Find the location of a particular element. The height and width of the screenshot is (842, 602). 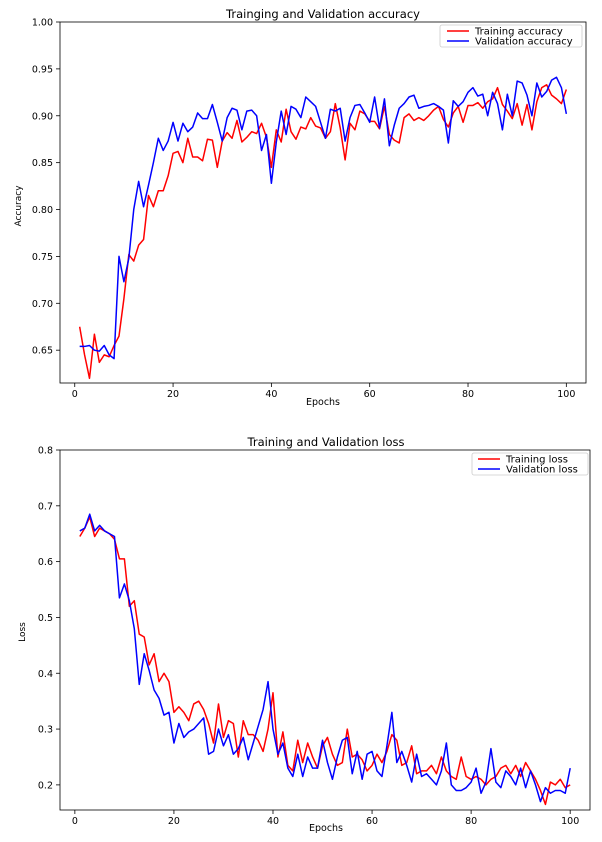

loss-y-tick-label: 0.2 is located at coordinates (45, 785).